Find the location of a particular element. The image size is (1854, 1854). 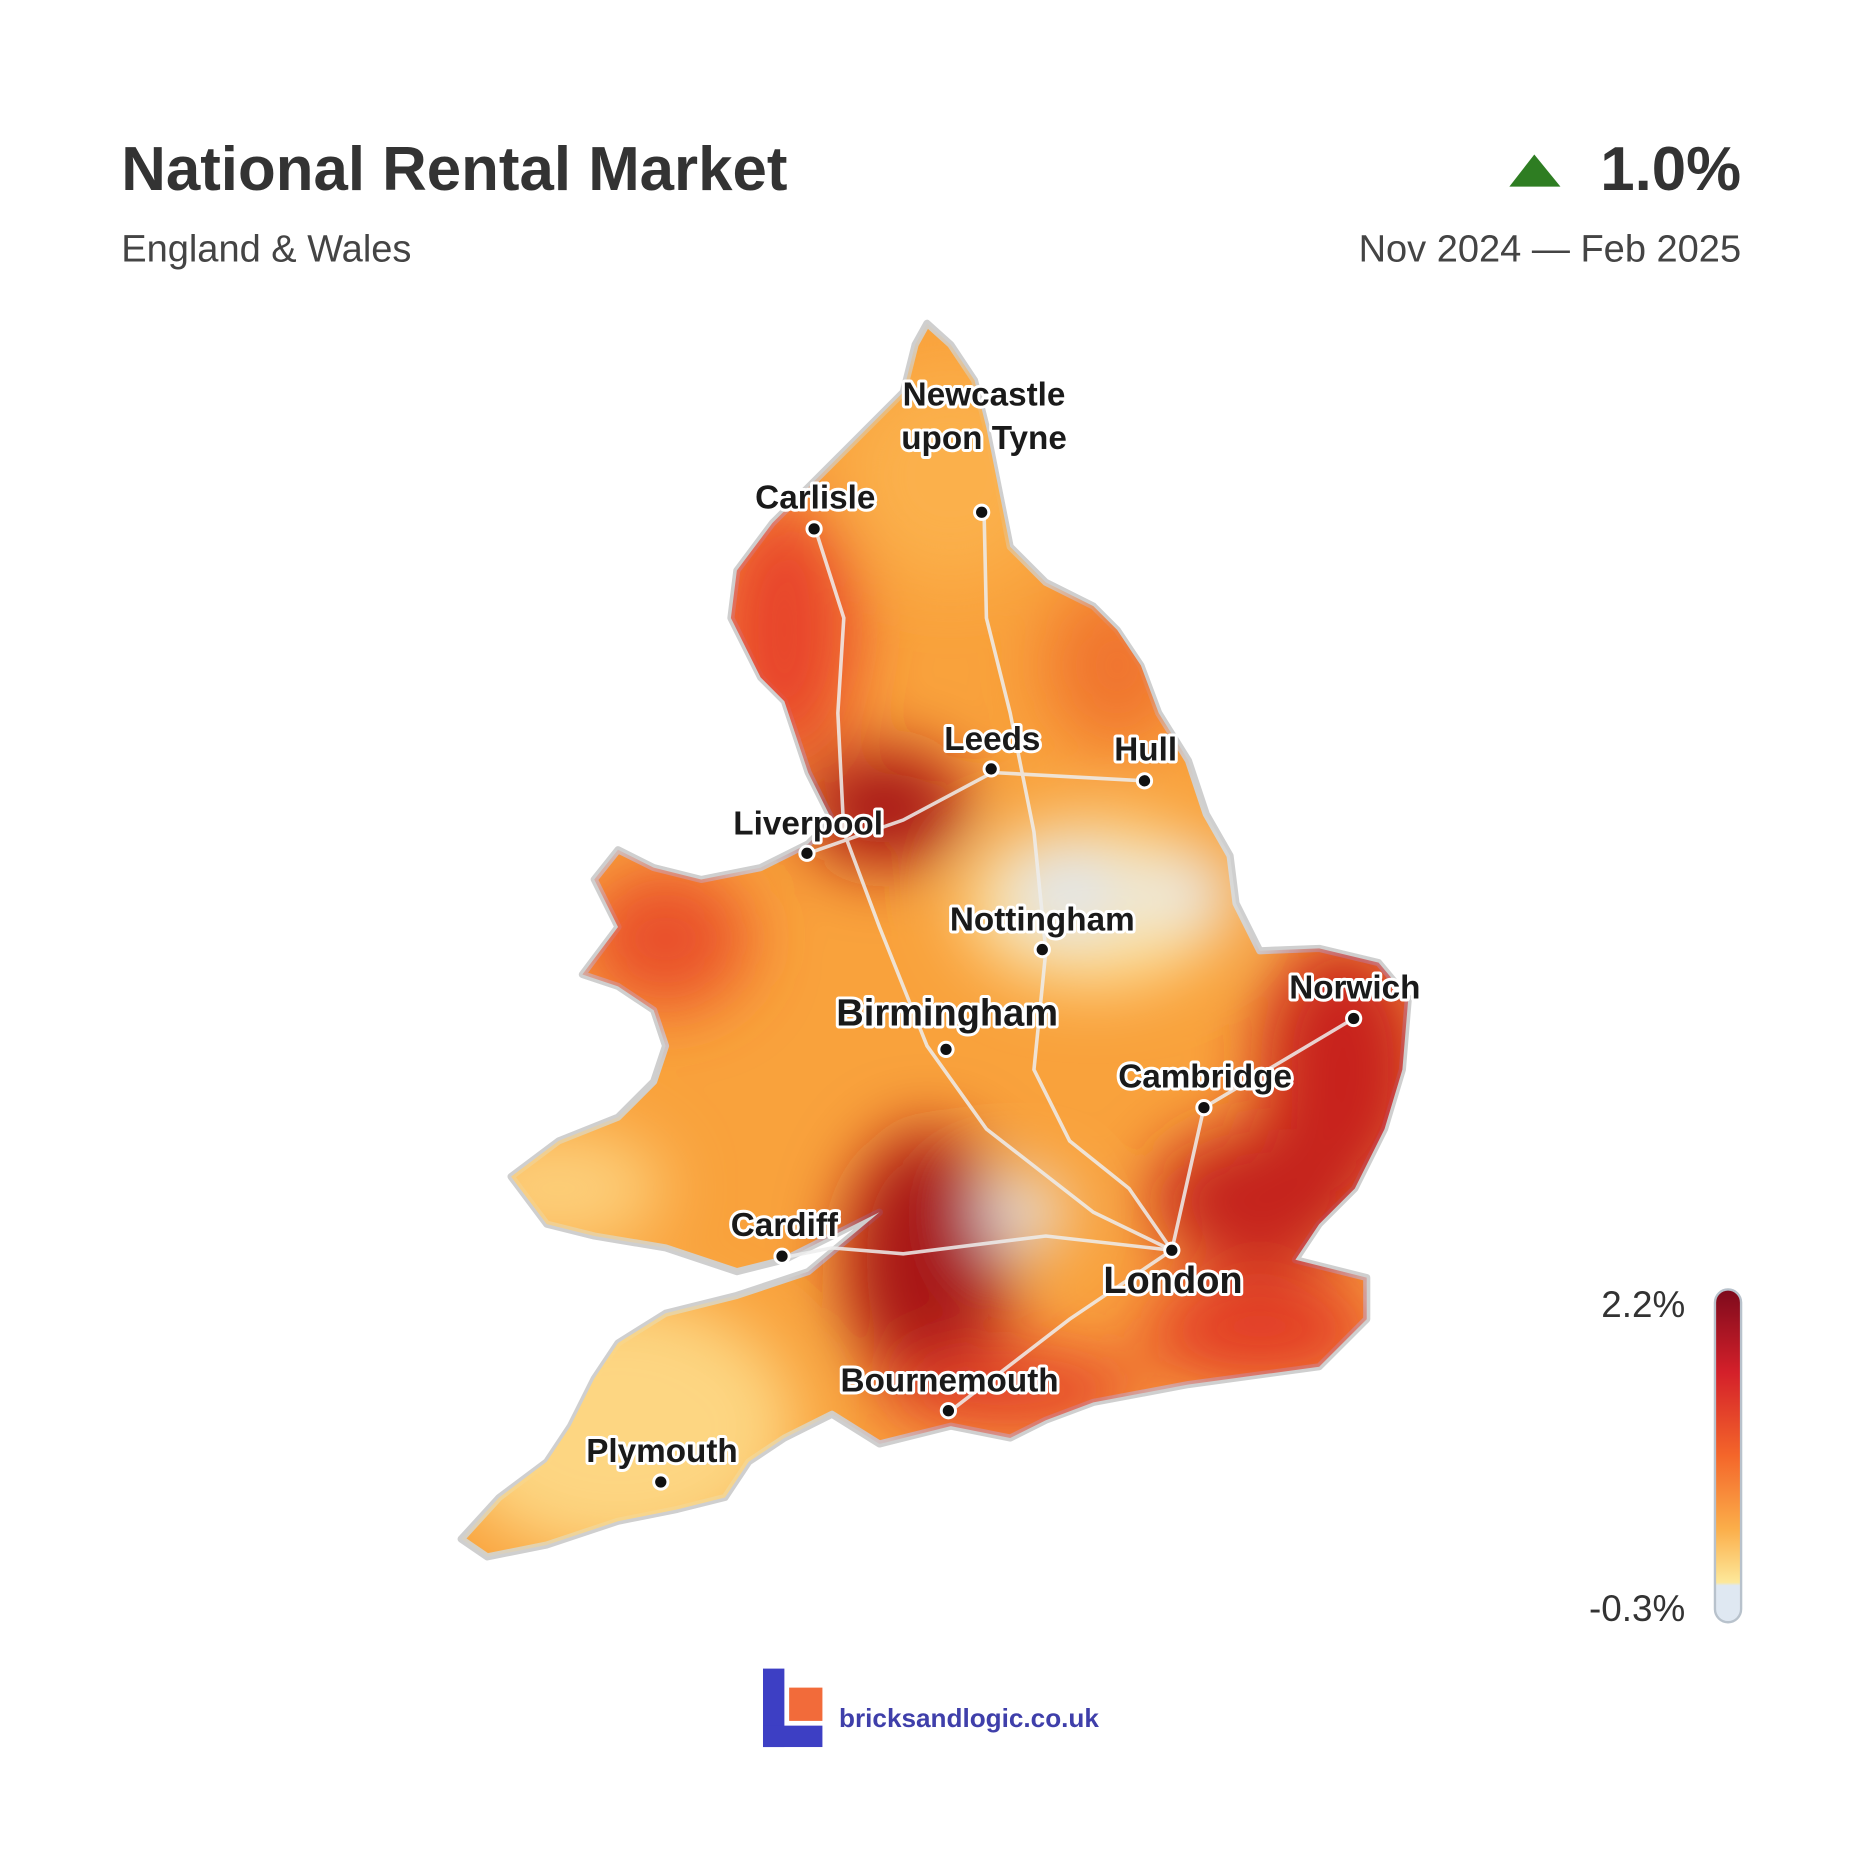

city-label: Cardiff is located at coordinates (785, 1225).